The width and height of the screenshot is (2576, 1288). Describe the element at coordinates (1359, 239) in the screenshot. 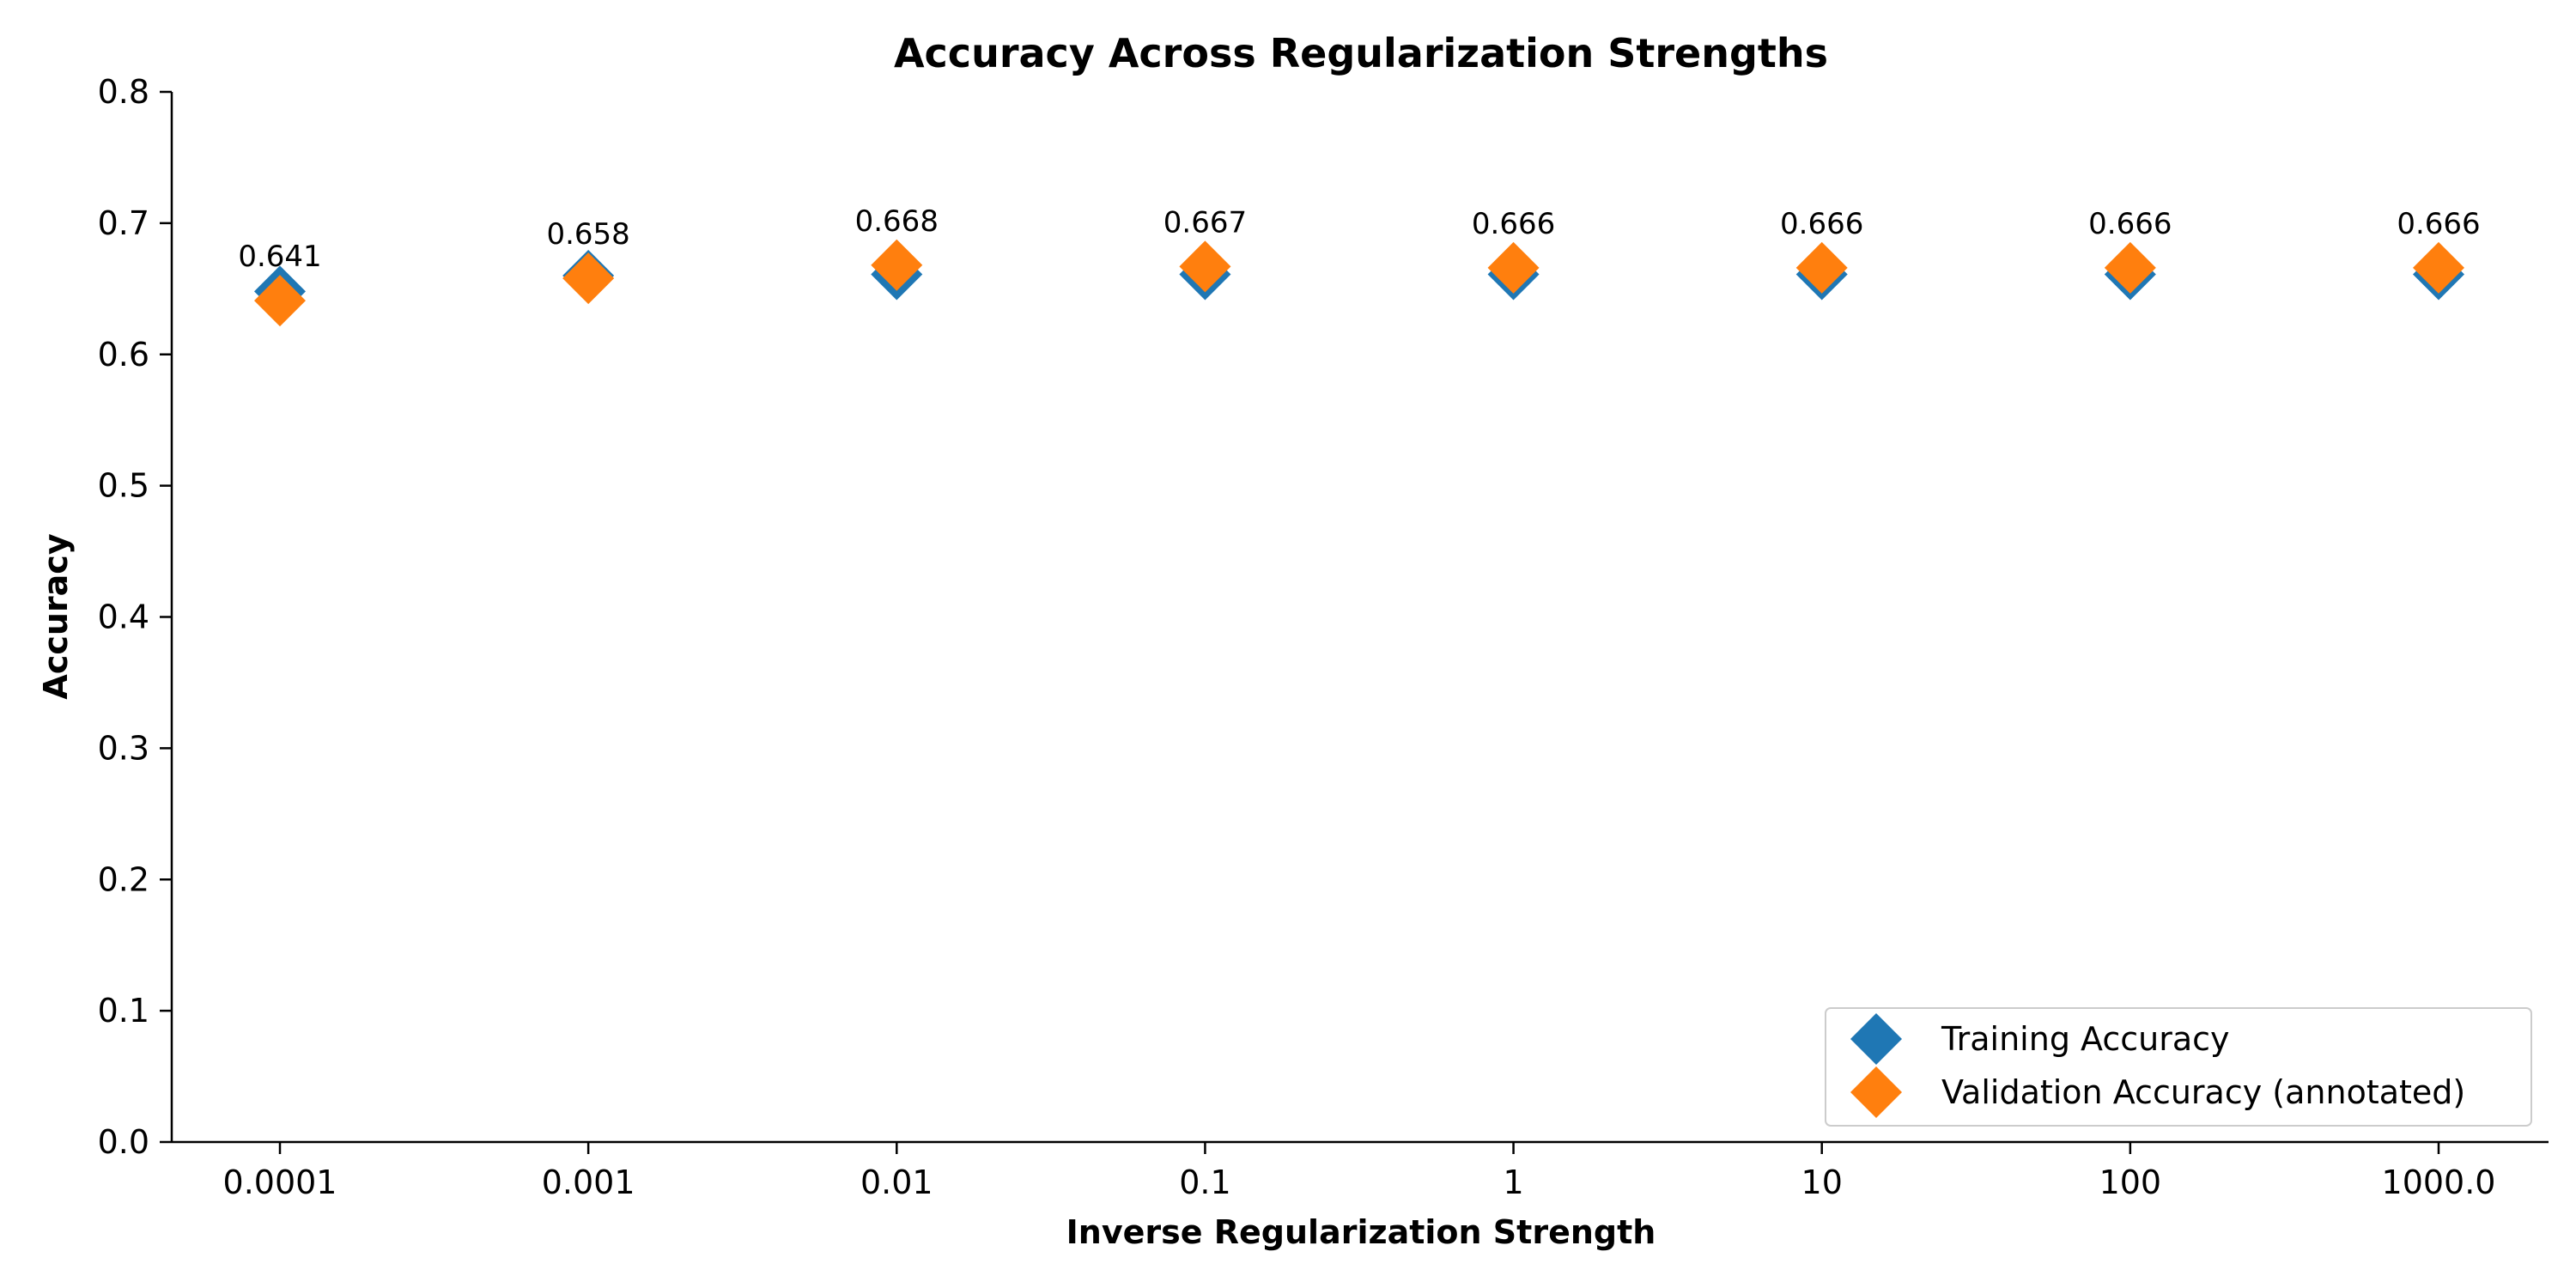

I see `data-labels: 0.641 0.658 0.668 0.667 0.666 0.666 0.666 0.666` at that location.